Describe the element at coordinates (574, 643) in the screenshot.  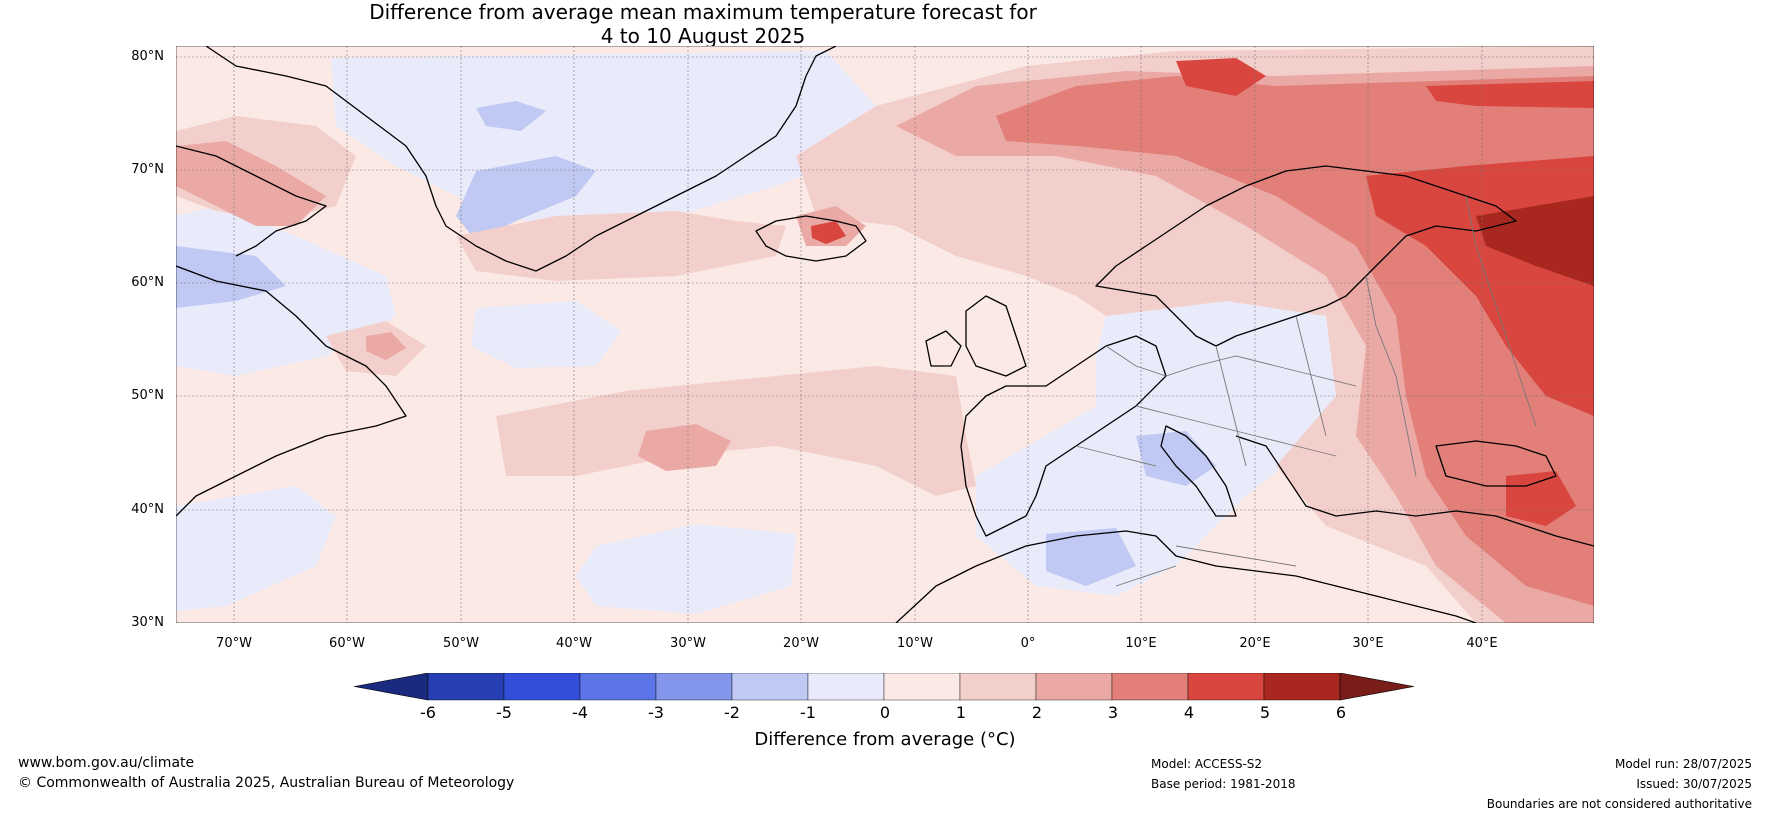
I see `lon-label-40w: 40°W` at that location.